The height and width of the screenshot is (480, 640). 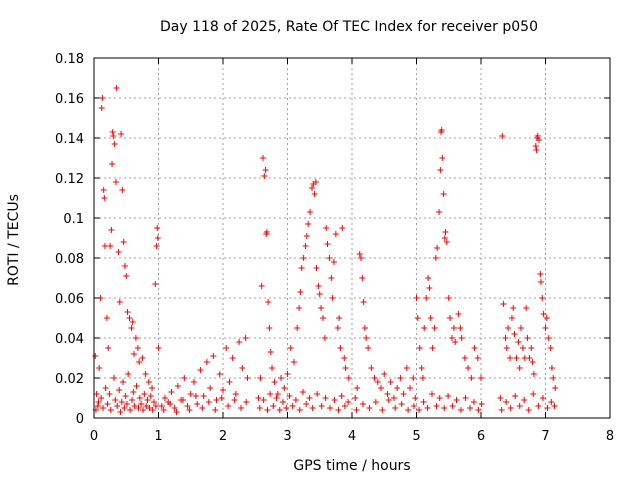 What do you see at coordinates (545, 436) in the screenshot?
I see `x-tick-label: 7` at bounding box center [545, 436].